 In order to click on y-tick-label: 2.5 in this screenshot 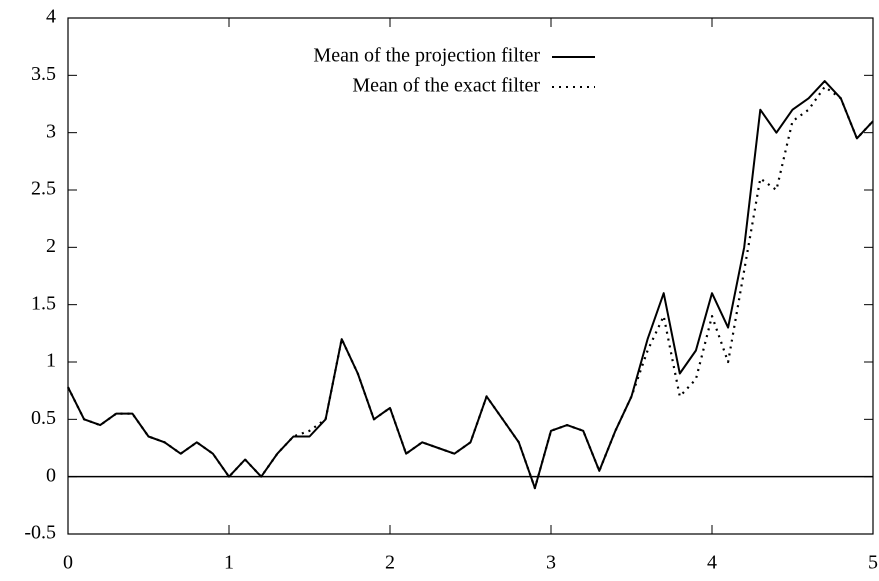, I will do `click(43, 189)`.